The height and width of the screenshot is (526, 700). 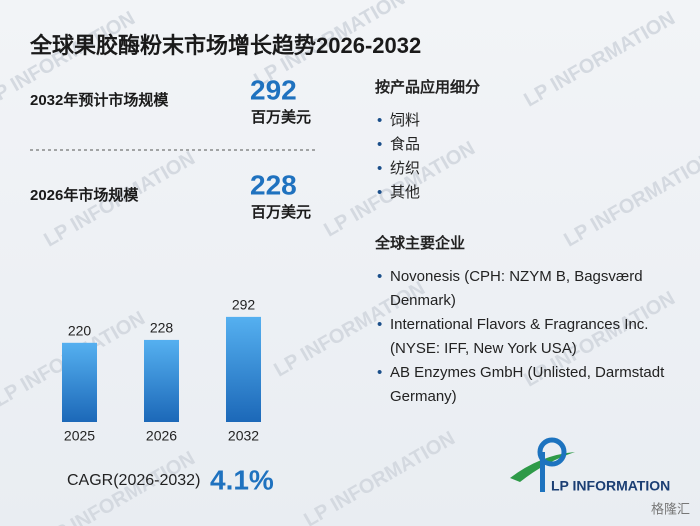 I want to click on logo-text: LP INFORMATION, so click(x=610, y=486).